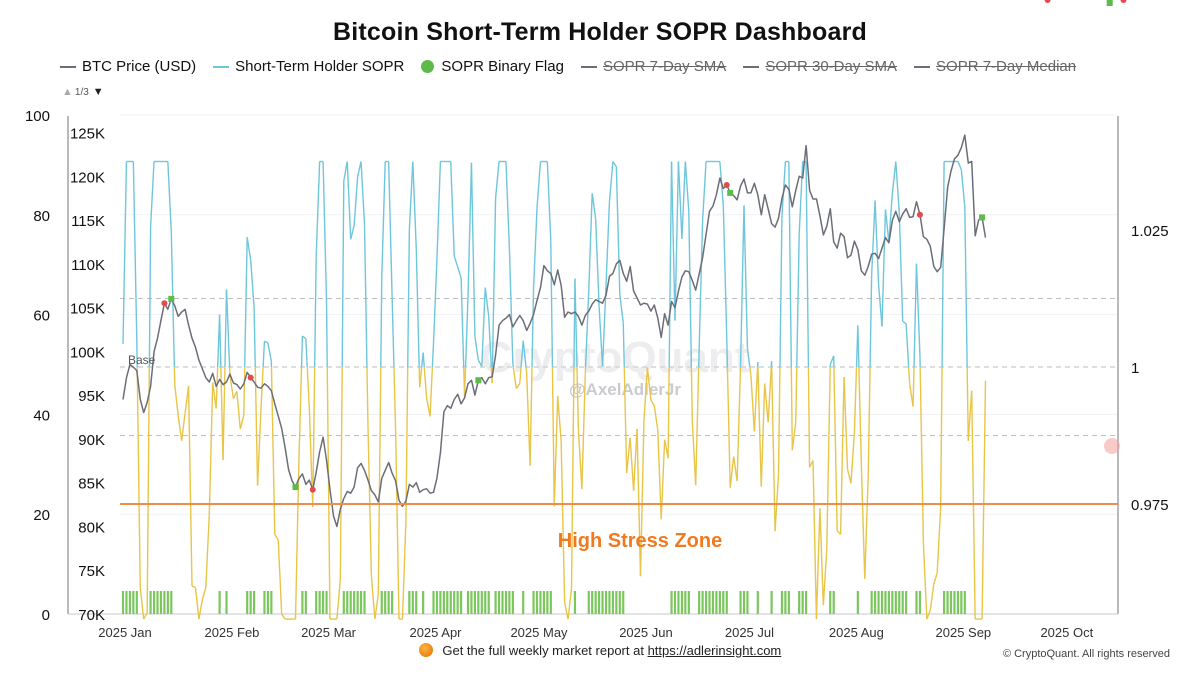 This screenshot has height=675, width=1200. What do you see at coordinates (1150, 231) in the screenshot?
I see `y-right-tick-label: 1.025` at bounding box center [1150, 231].